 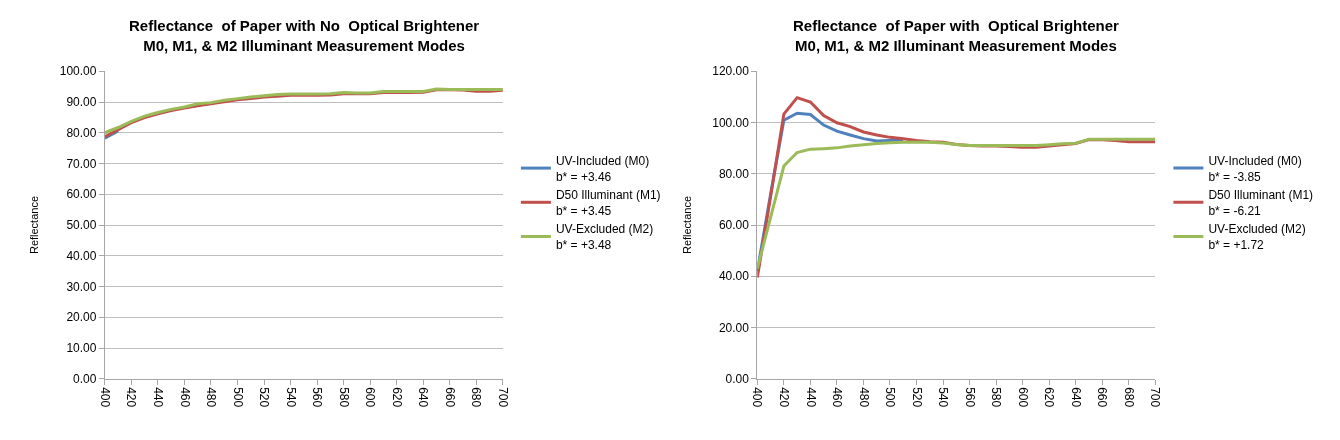 I want to click on y-tick-label: 120.00, so click(x=731, y=71).